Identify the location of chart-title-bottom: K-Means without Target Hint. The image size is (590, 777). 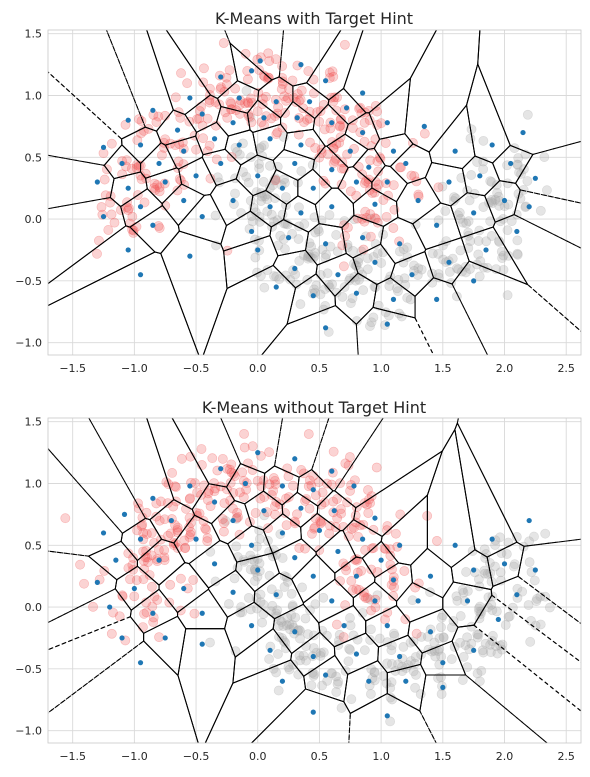
(314, 407).